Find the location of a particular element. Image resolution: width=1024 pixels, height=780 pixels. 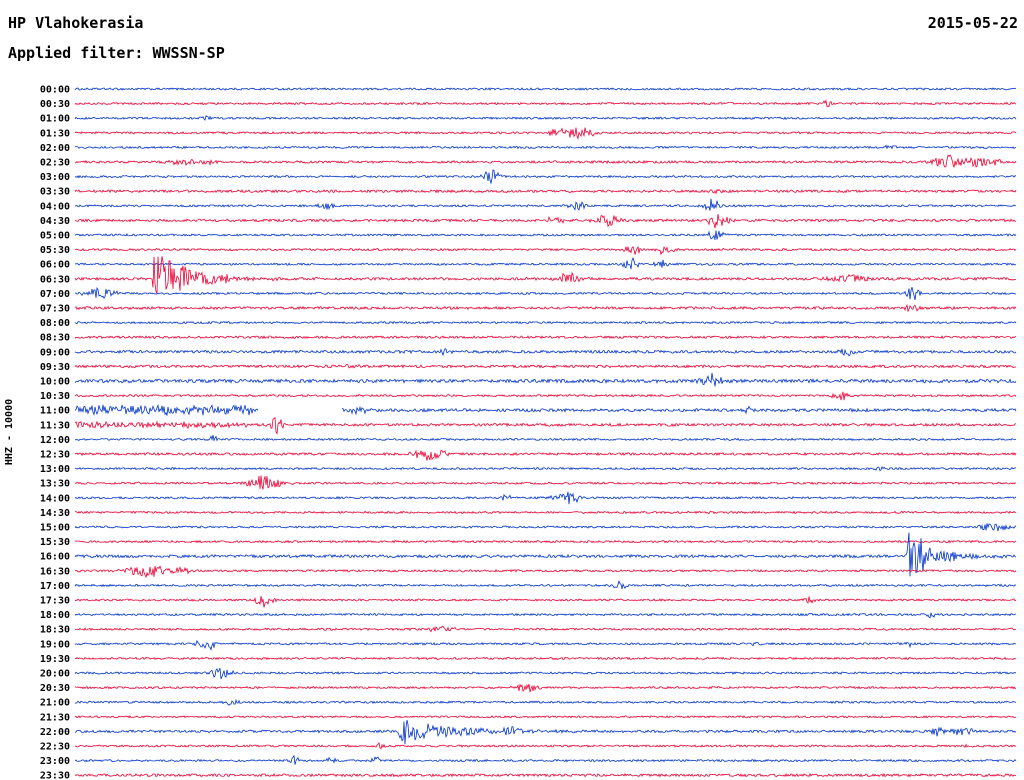

time-label: 23:00 is located at coordinates (55, 761).